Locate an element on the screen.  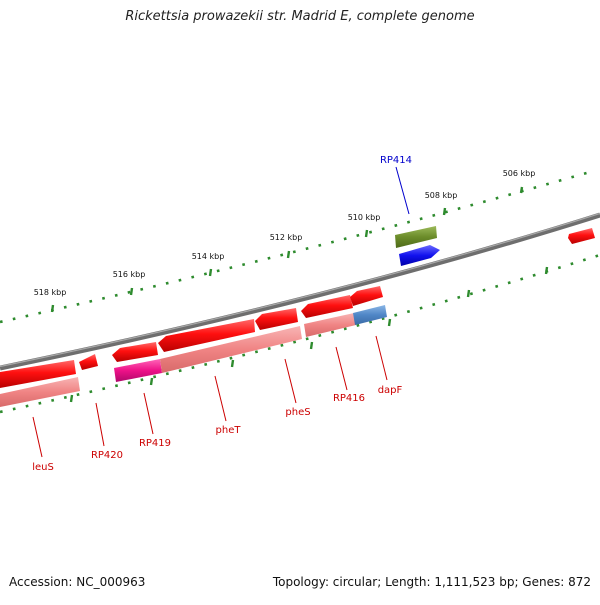
leader-rp414 is located at coordinates (402, 190).